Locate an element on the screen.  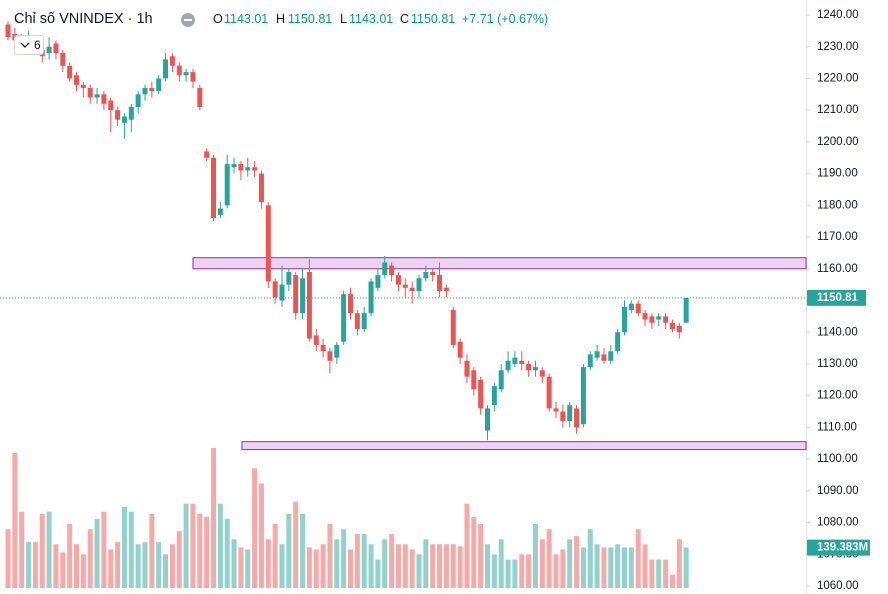
last-price-box is located at coordinates (836, 297).